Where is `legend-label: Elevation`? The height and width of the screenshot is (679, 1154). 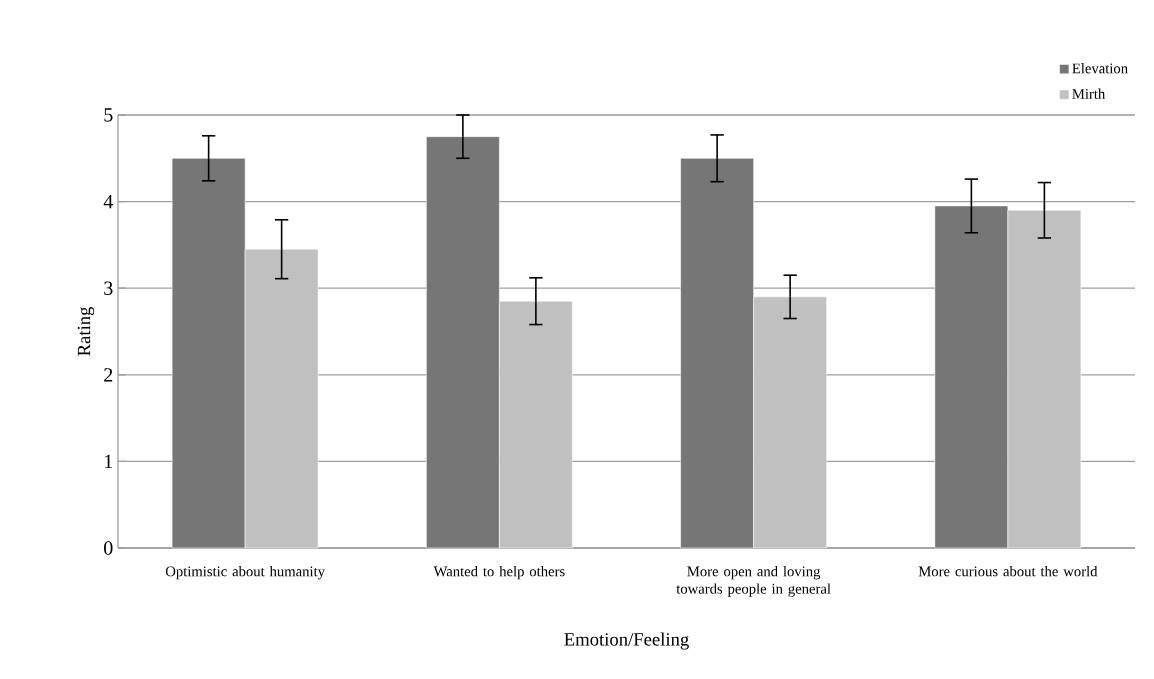 legend-label: Elevation is located at coordinates (1100, 68).